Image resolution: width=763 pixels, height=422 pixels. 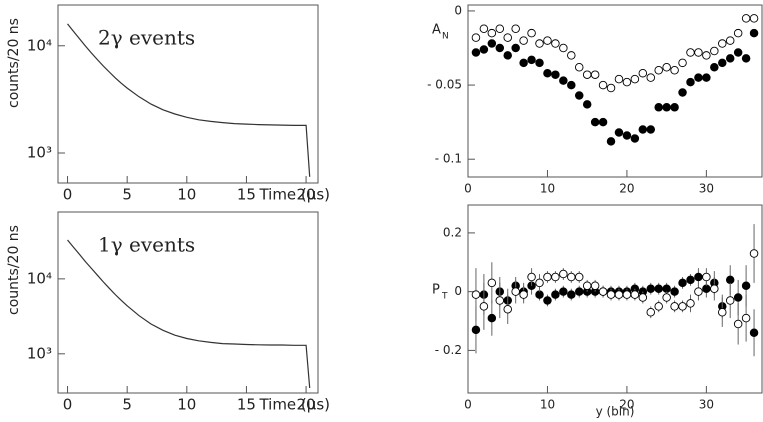 I want to click on y-tick-label: 10³, so click(x=39, y=353).